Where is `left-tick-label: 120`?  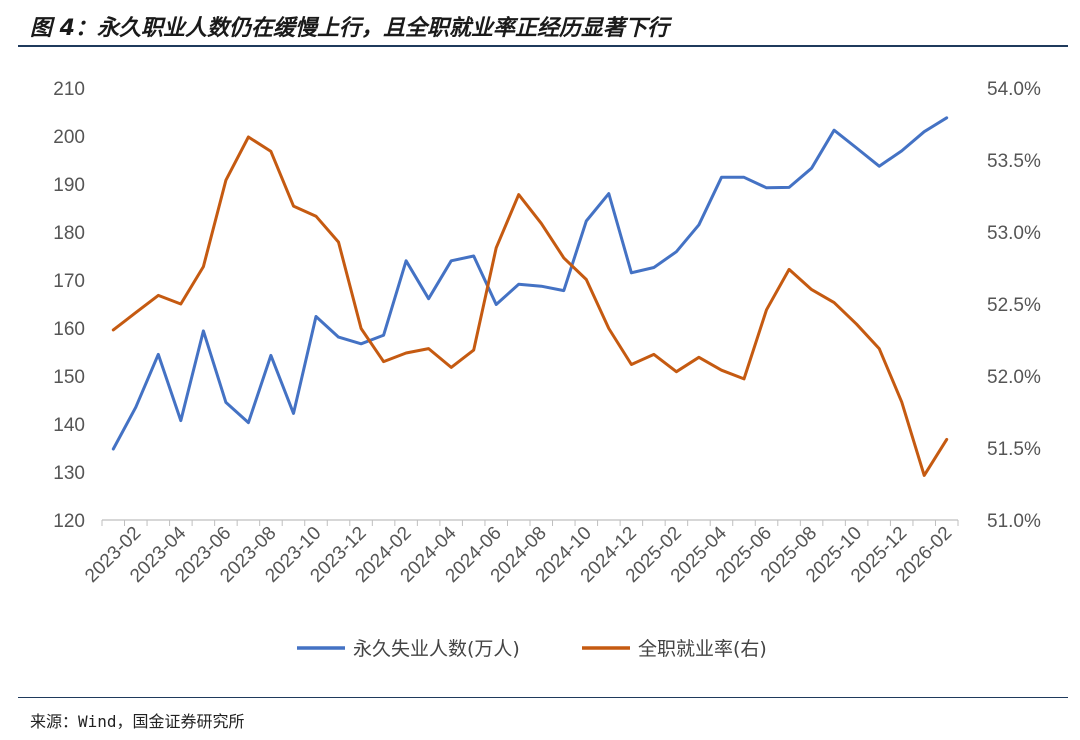 left-tick-label: 120 is located at coordinates (69, 521).